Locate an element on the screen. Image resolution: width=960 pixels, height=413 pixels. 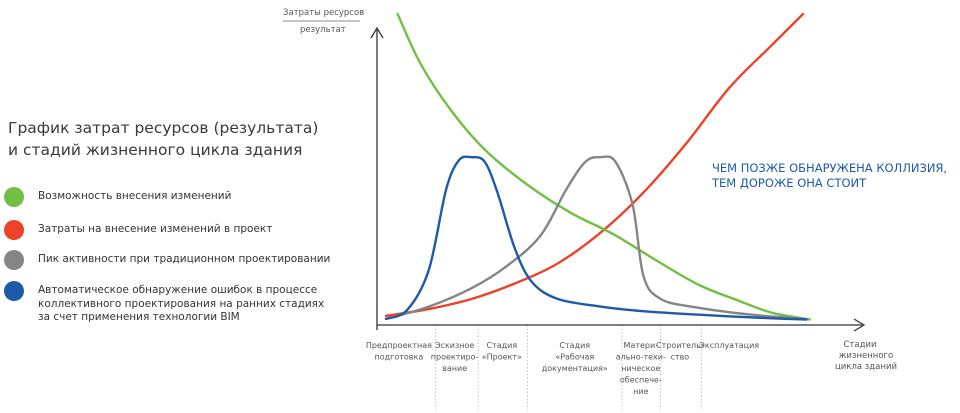
x-axis-label-line-3: цикла зданий is located at coordinates (866, 367).